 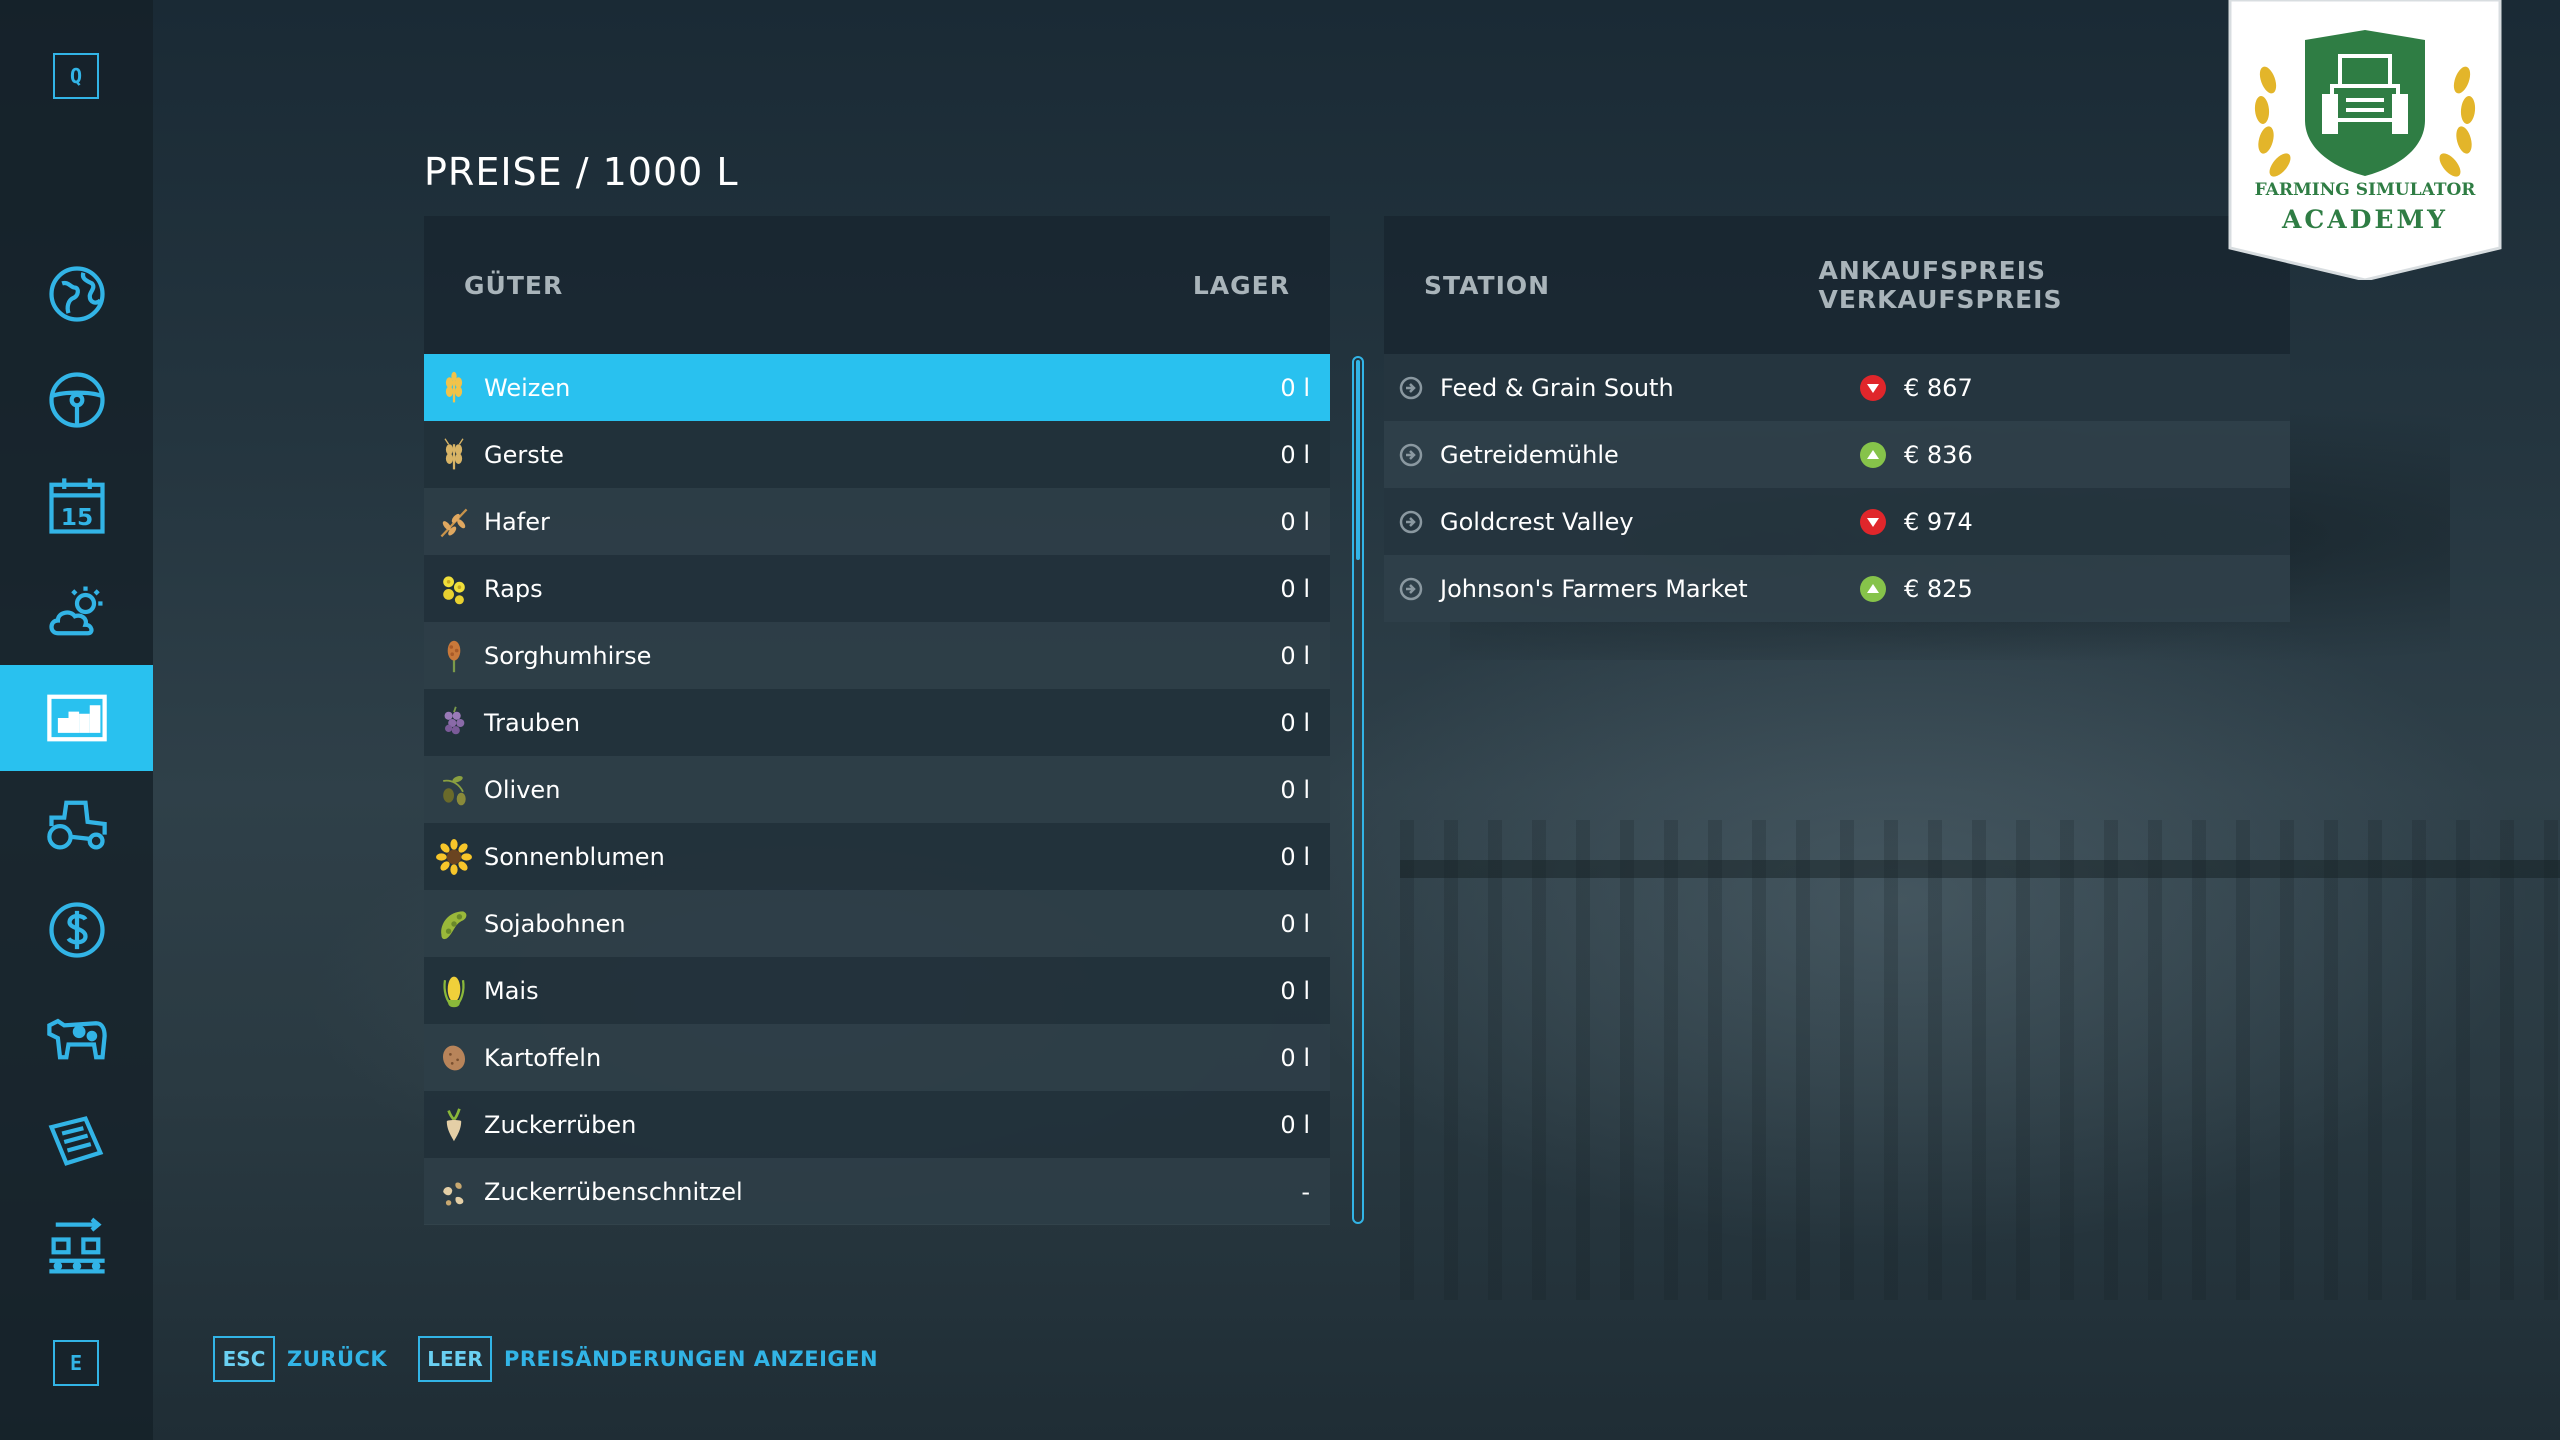 What do you see at coordinates (454, 1125) in the screenshot?
I see `sugarbeet-icon` at bounding box center [454, 1125].